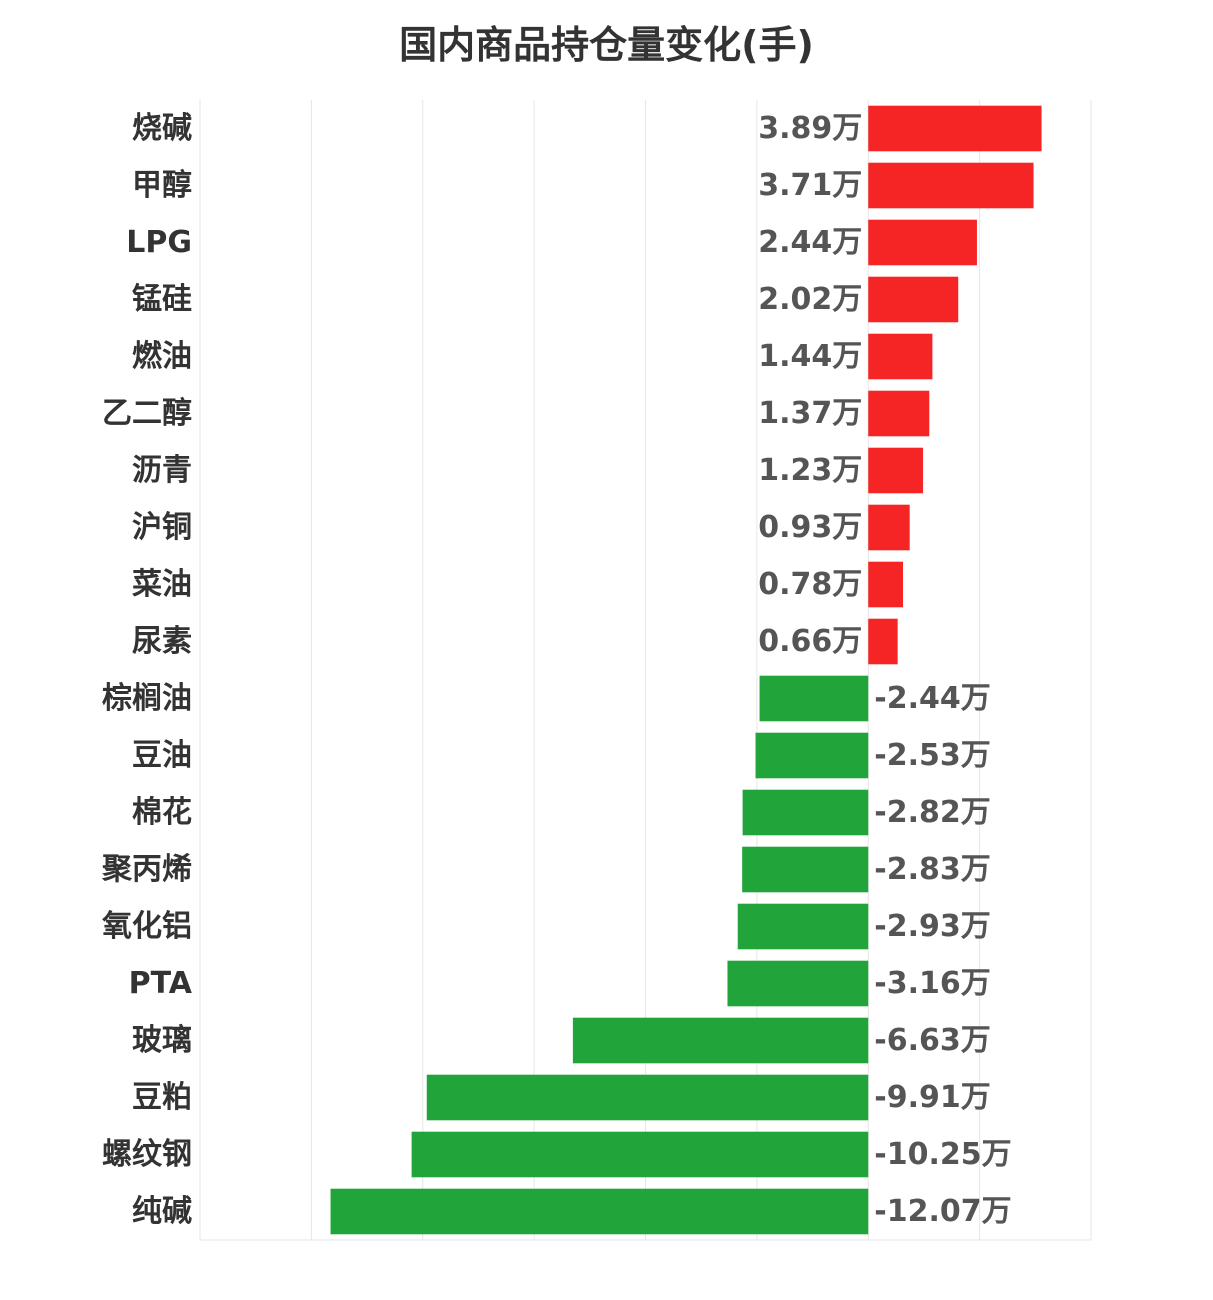 This screenshot has width=1213, height=1300. What do you see at coordinates (162, 356) in the screenshot?
I see `category-label: 燃油` at bounding box center [162, 356].